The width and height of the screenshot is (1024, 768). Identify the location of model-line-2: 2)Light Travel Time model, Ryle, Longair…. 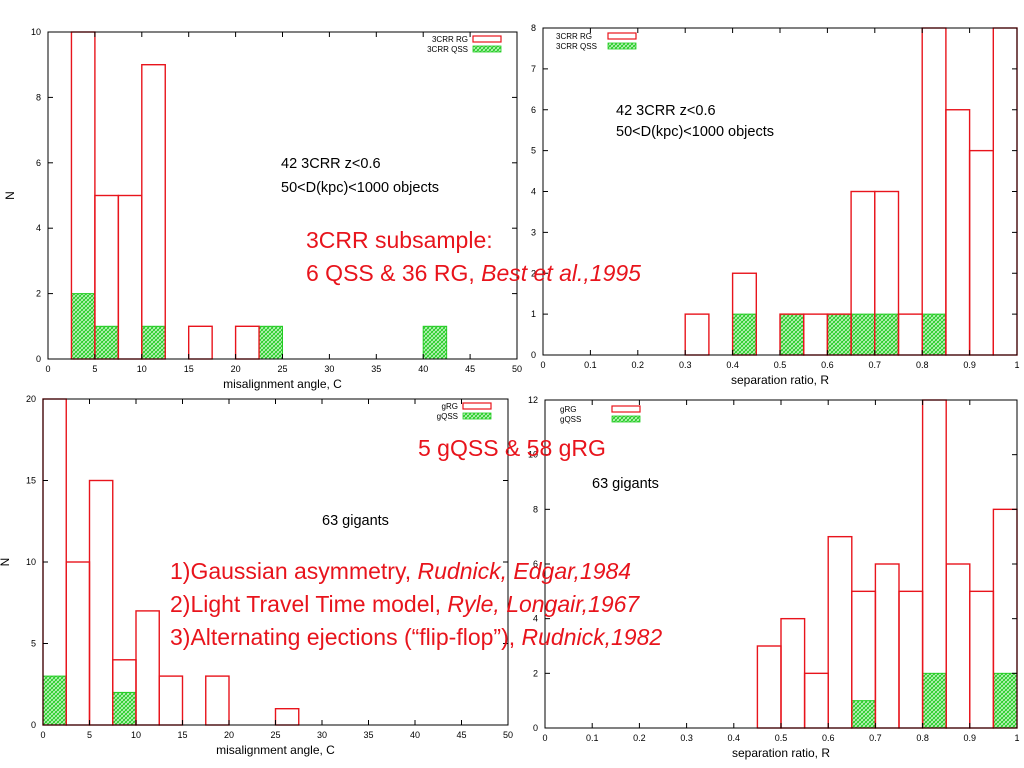
(405, 604).